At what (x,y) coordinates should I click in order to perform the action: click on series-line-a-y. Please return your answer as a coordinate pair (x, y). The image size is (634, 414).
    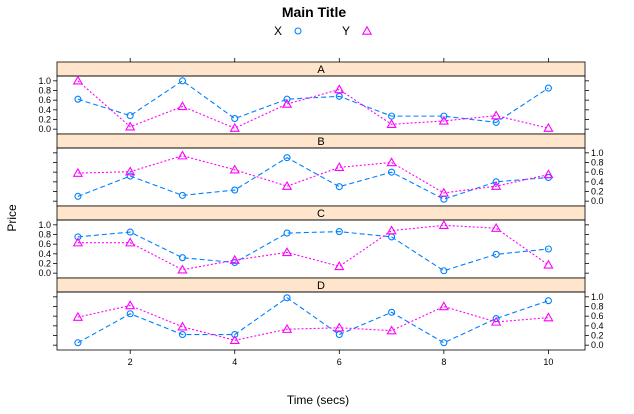
    Looking at the image, I should click on (313, 104).